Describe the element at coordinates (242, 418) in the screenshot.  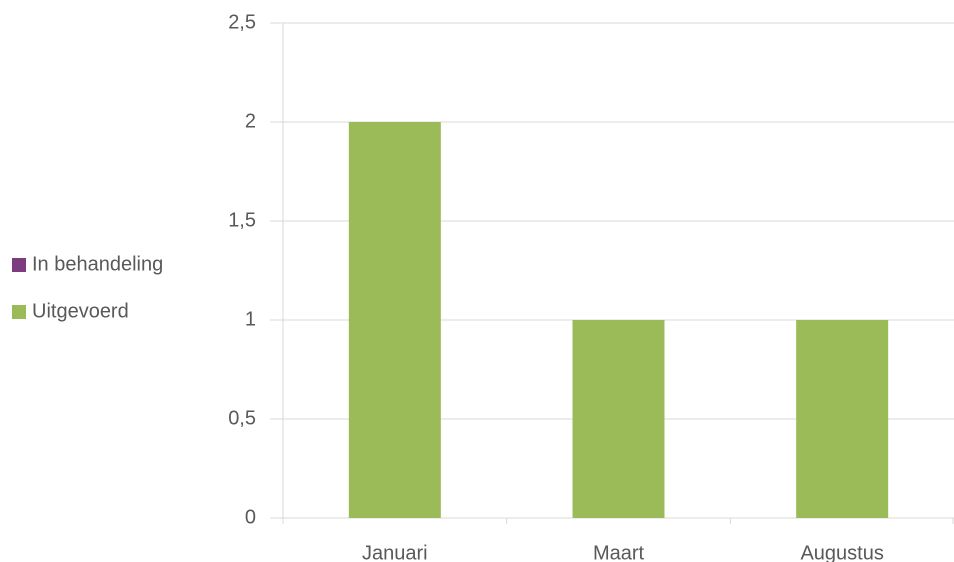
I see `y-tick-label: 0,5` at that location.